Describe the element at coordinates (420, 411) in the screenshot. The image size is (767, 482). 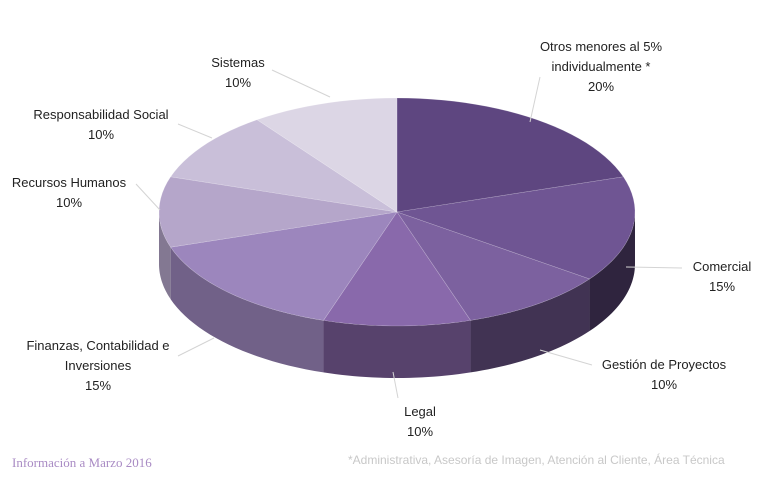
I see `label-legal-name: Legal` at that location.